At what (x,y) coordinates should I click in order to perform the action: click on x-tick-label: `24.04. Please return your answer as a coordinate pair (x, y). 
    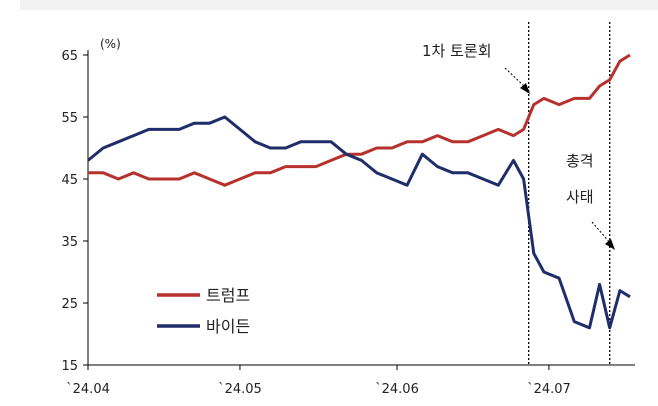
    Looking at the image, I should click on (88, 389).